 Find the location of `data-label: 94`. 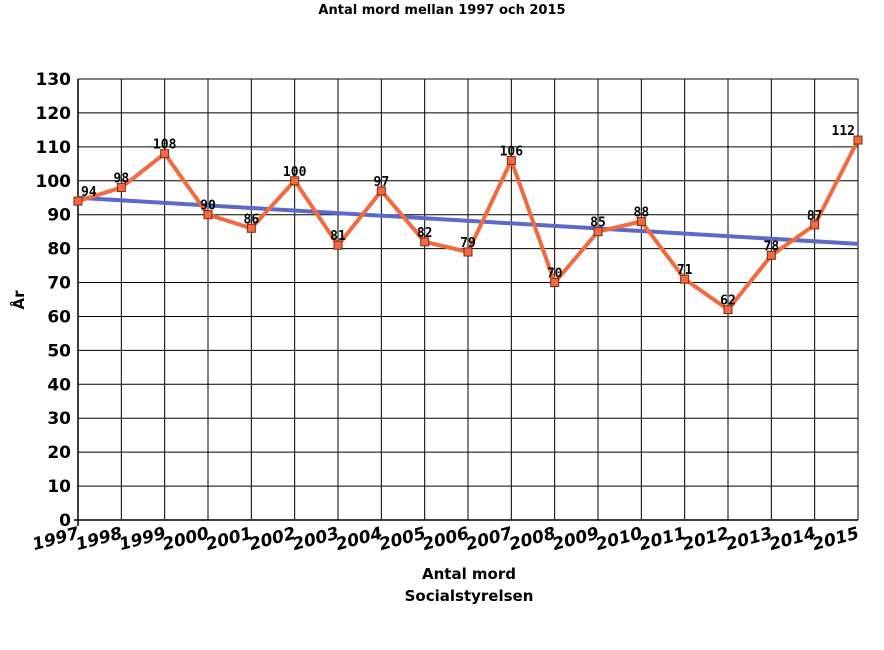

data-label: 94 is located at coordinates (89, 192).